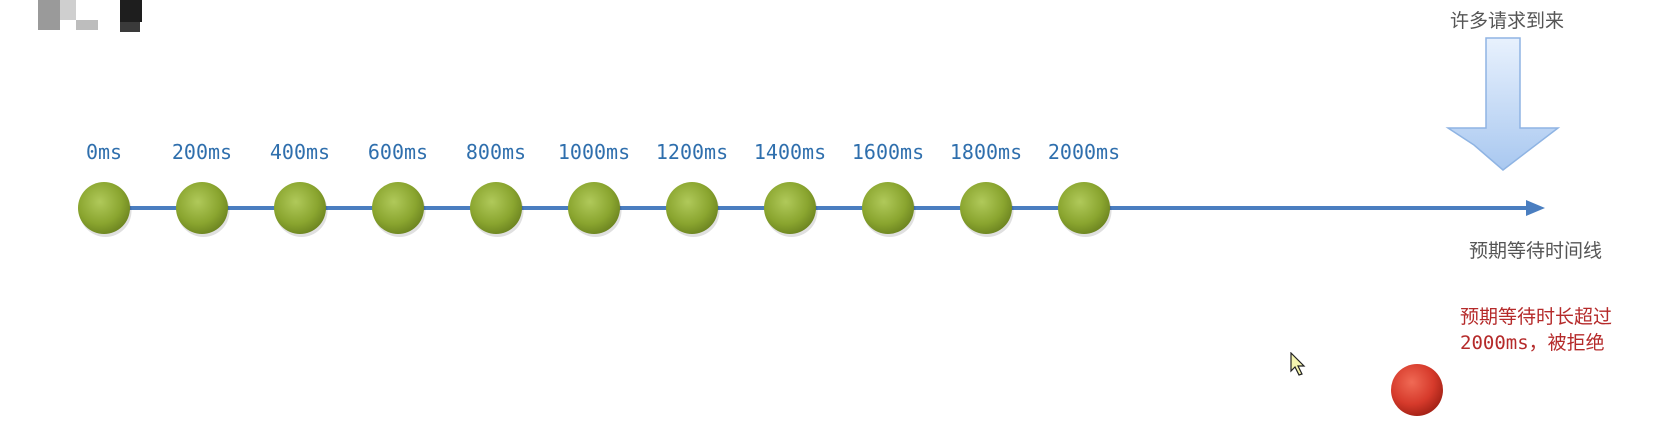  Describe the element at coordinates (1532, 343) in the screenshot. I see `rejection-note-line2: 2000ms，被拒绝` at that location.